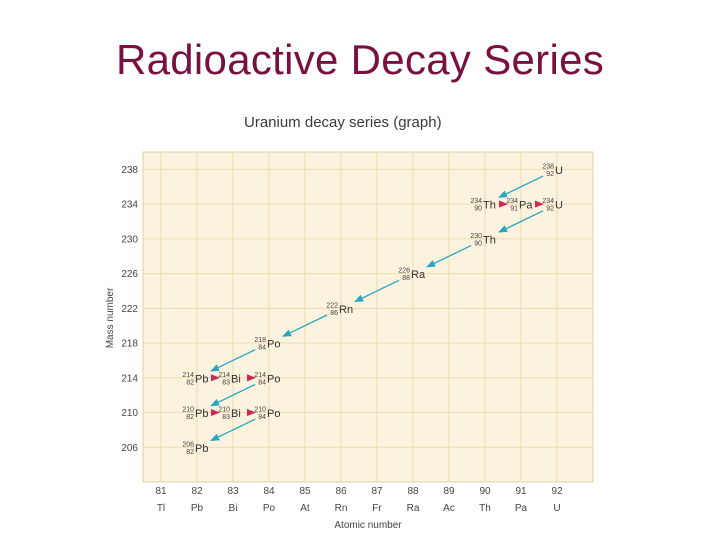  I want to click on nuclide-symbol: Pa, so click(526, 206).